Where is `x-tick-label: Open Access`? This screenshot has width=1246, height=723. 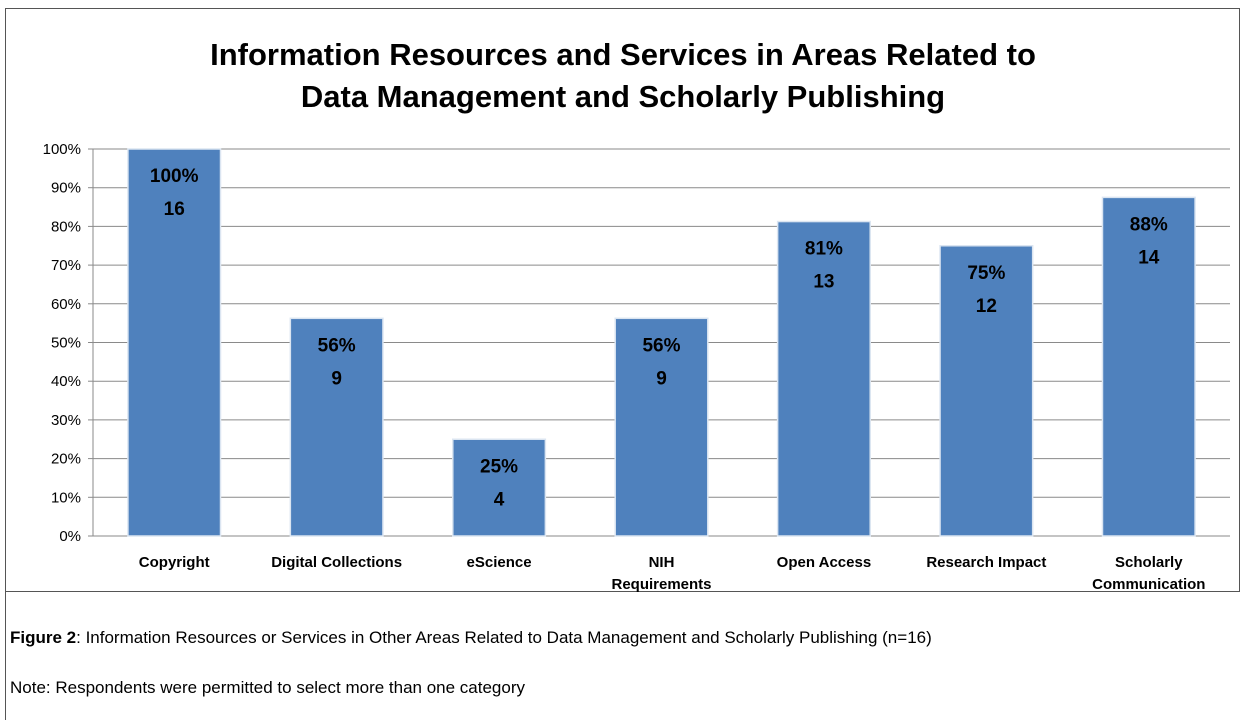
x-tick-label: Open Access is located at coordinates (824, 562).